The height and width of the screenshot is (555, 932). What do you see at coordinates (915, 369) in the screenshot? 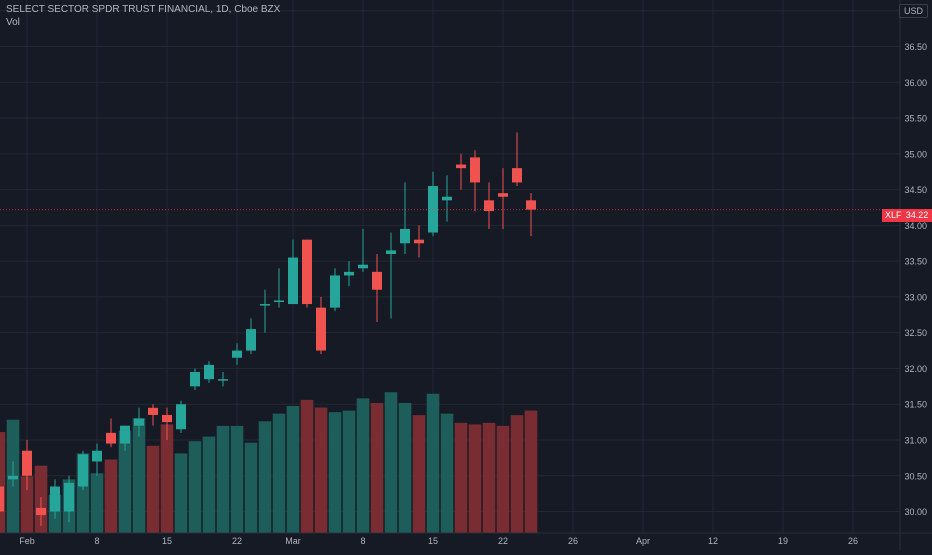
I see `price-tick-label: 32.00` at bounding box center [915, 369].